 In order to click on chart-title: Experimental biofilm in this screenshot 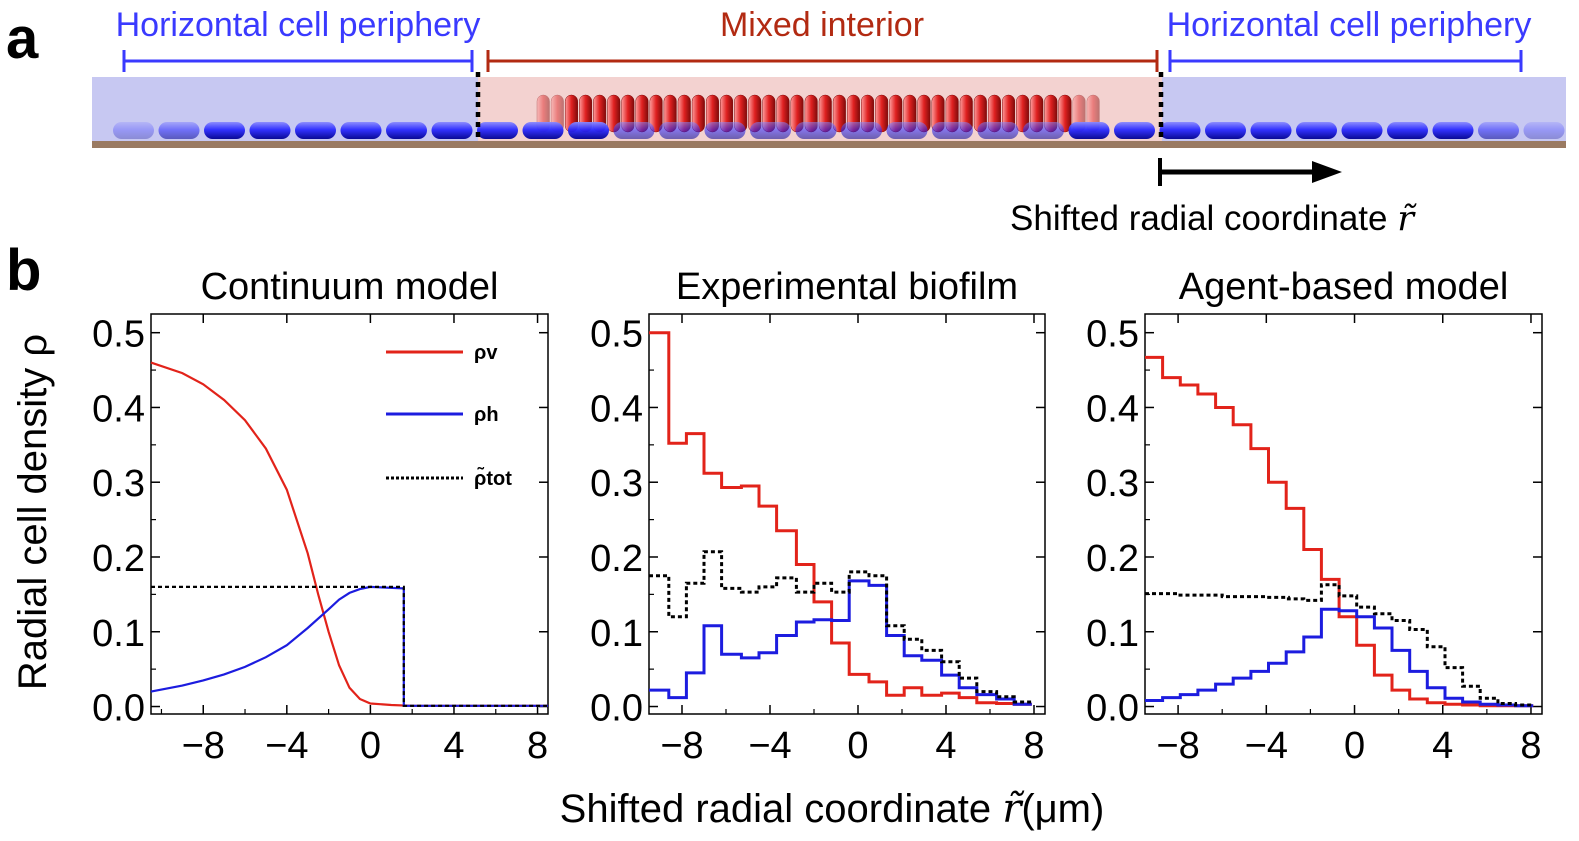, I will do `click(847, 287)`.